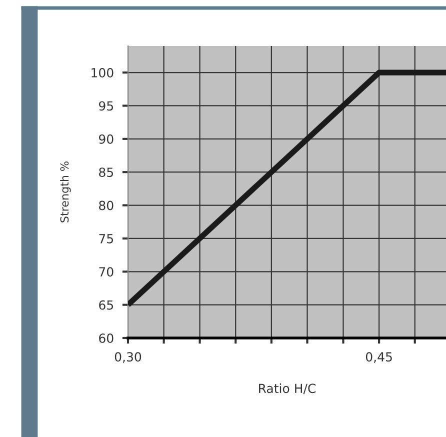  I want to click on x-axis-title: Ratio H/C, so click(287, 388).